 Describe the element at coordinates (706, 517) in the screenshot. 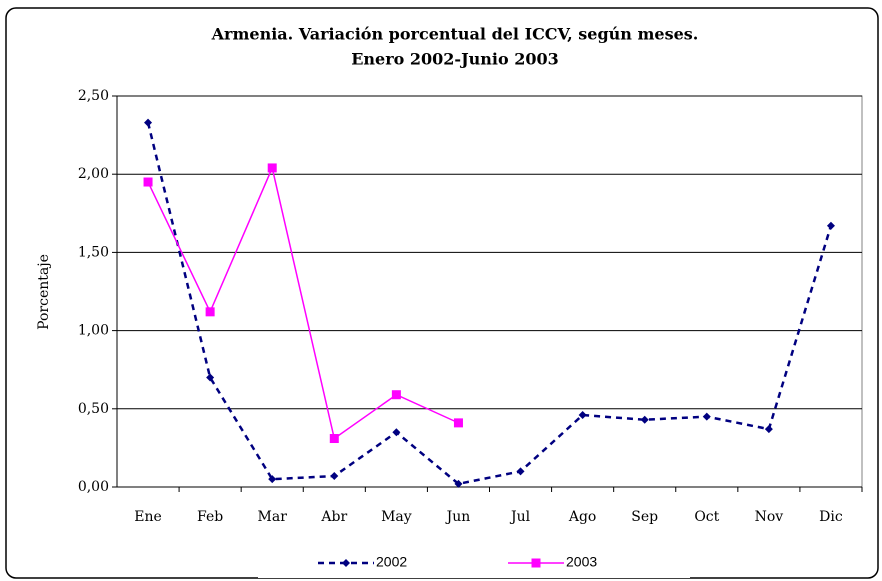

I see `x-tick-label: Oct` at that location.